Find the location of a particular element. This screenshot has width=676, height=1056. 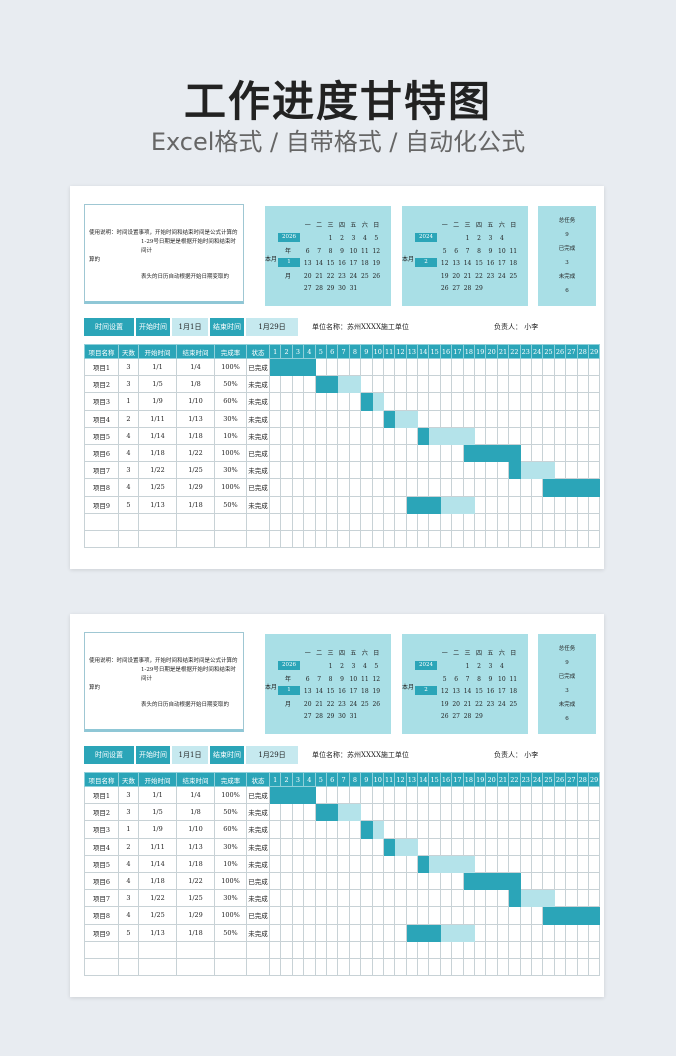

table-cell: 1/29 is located at coordinates (195, 915).